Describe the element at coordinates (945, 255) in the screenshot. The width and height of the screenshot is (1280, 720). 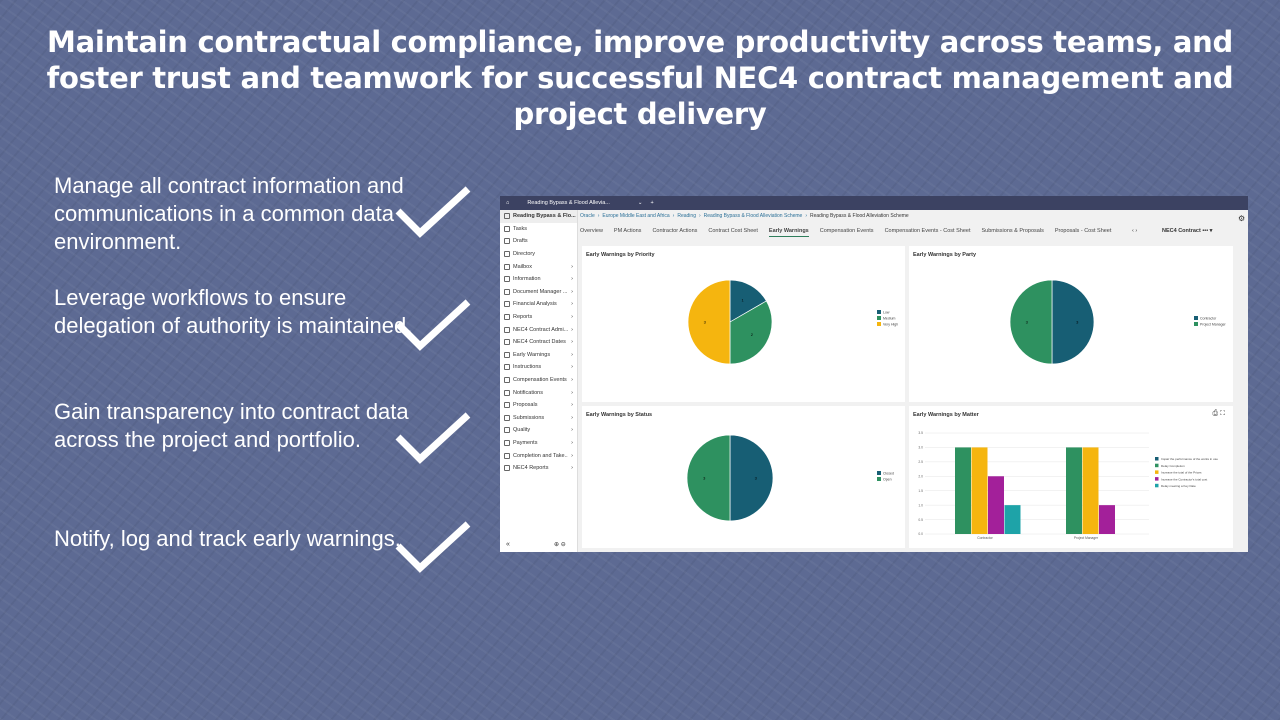
I see `chart-title: Early Warnings by Party` at that location.